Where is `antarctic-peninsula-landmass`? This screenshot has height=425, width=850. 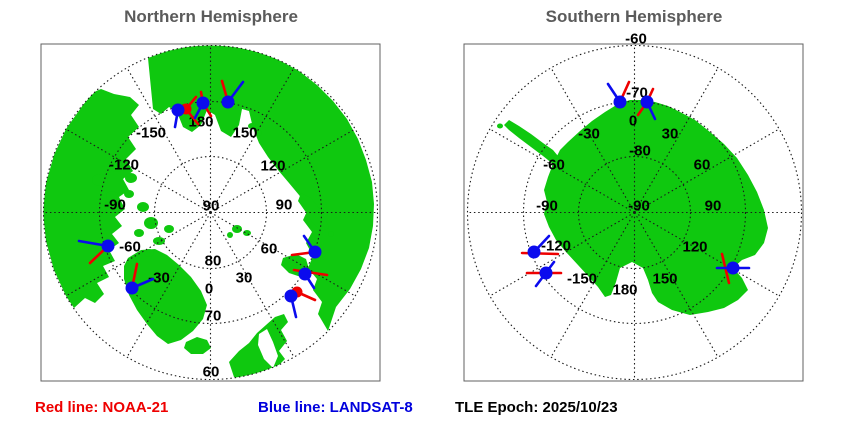
antarctic-peninsula-landmass is located at coordinates (531, 142).